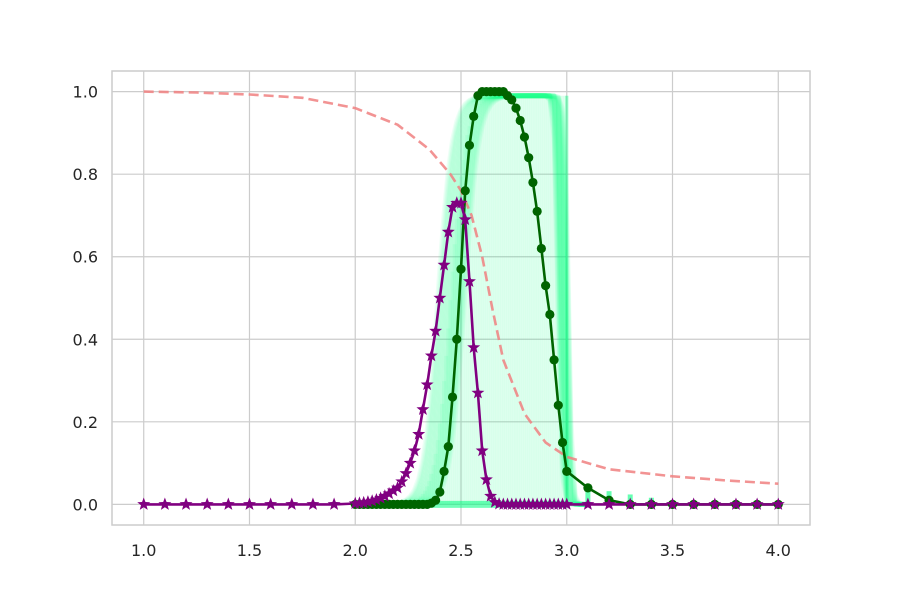 The width and height of the screenshot is (901, 600). Describe the element at coordinates (85, 422) in the screenshot. I see `y-tick-label-1: 0.2` at that location.